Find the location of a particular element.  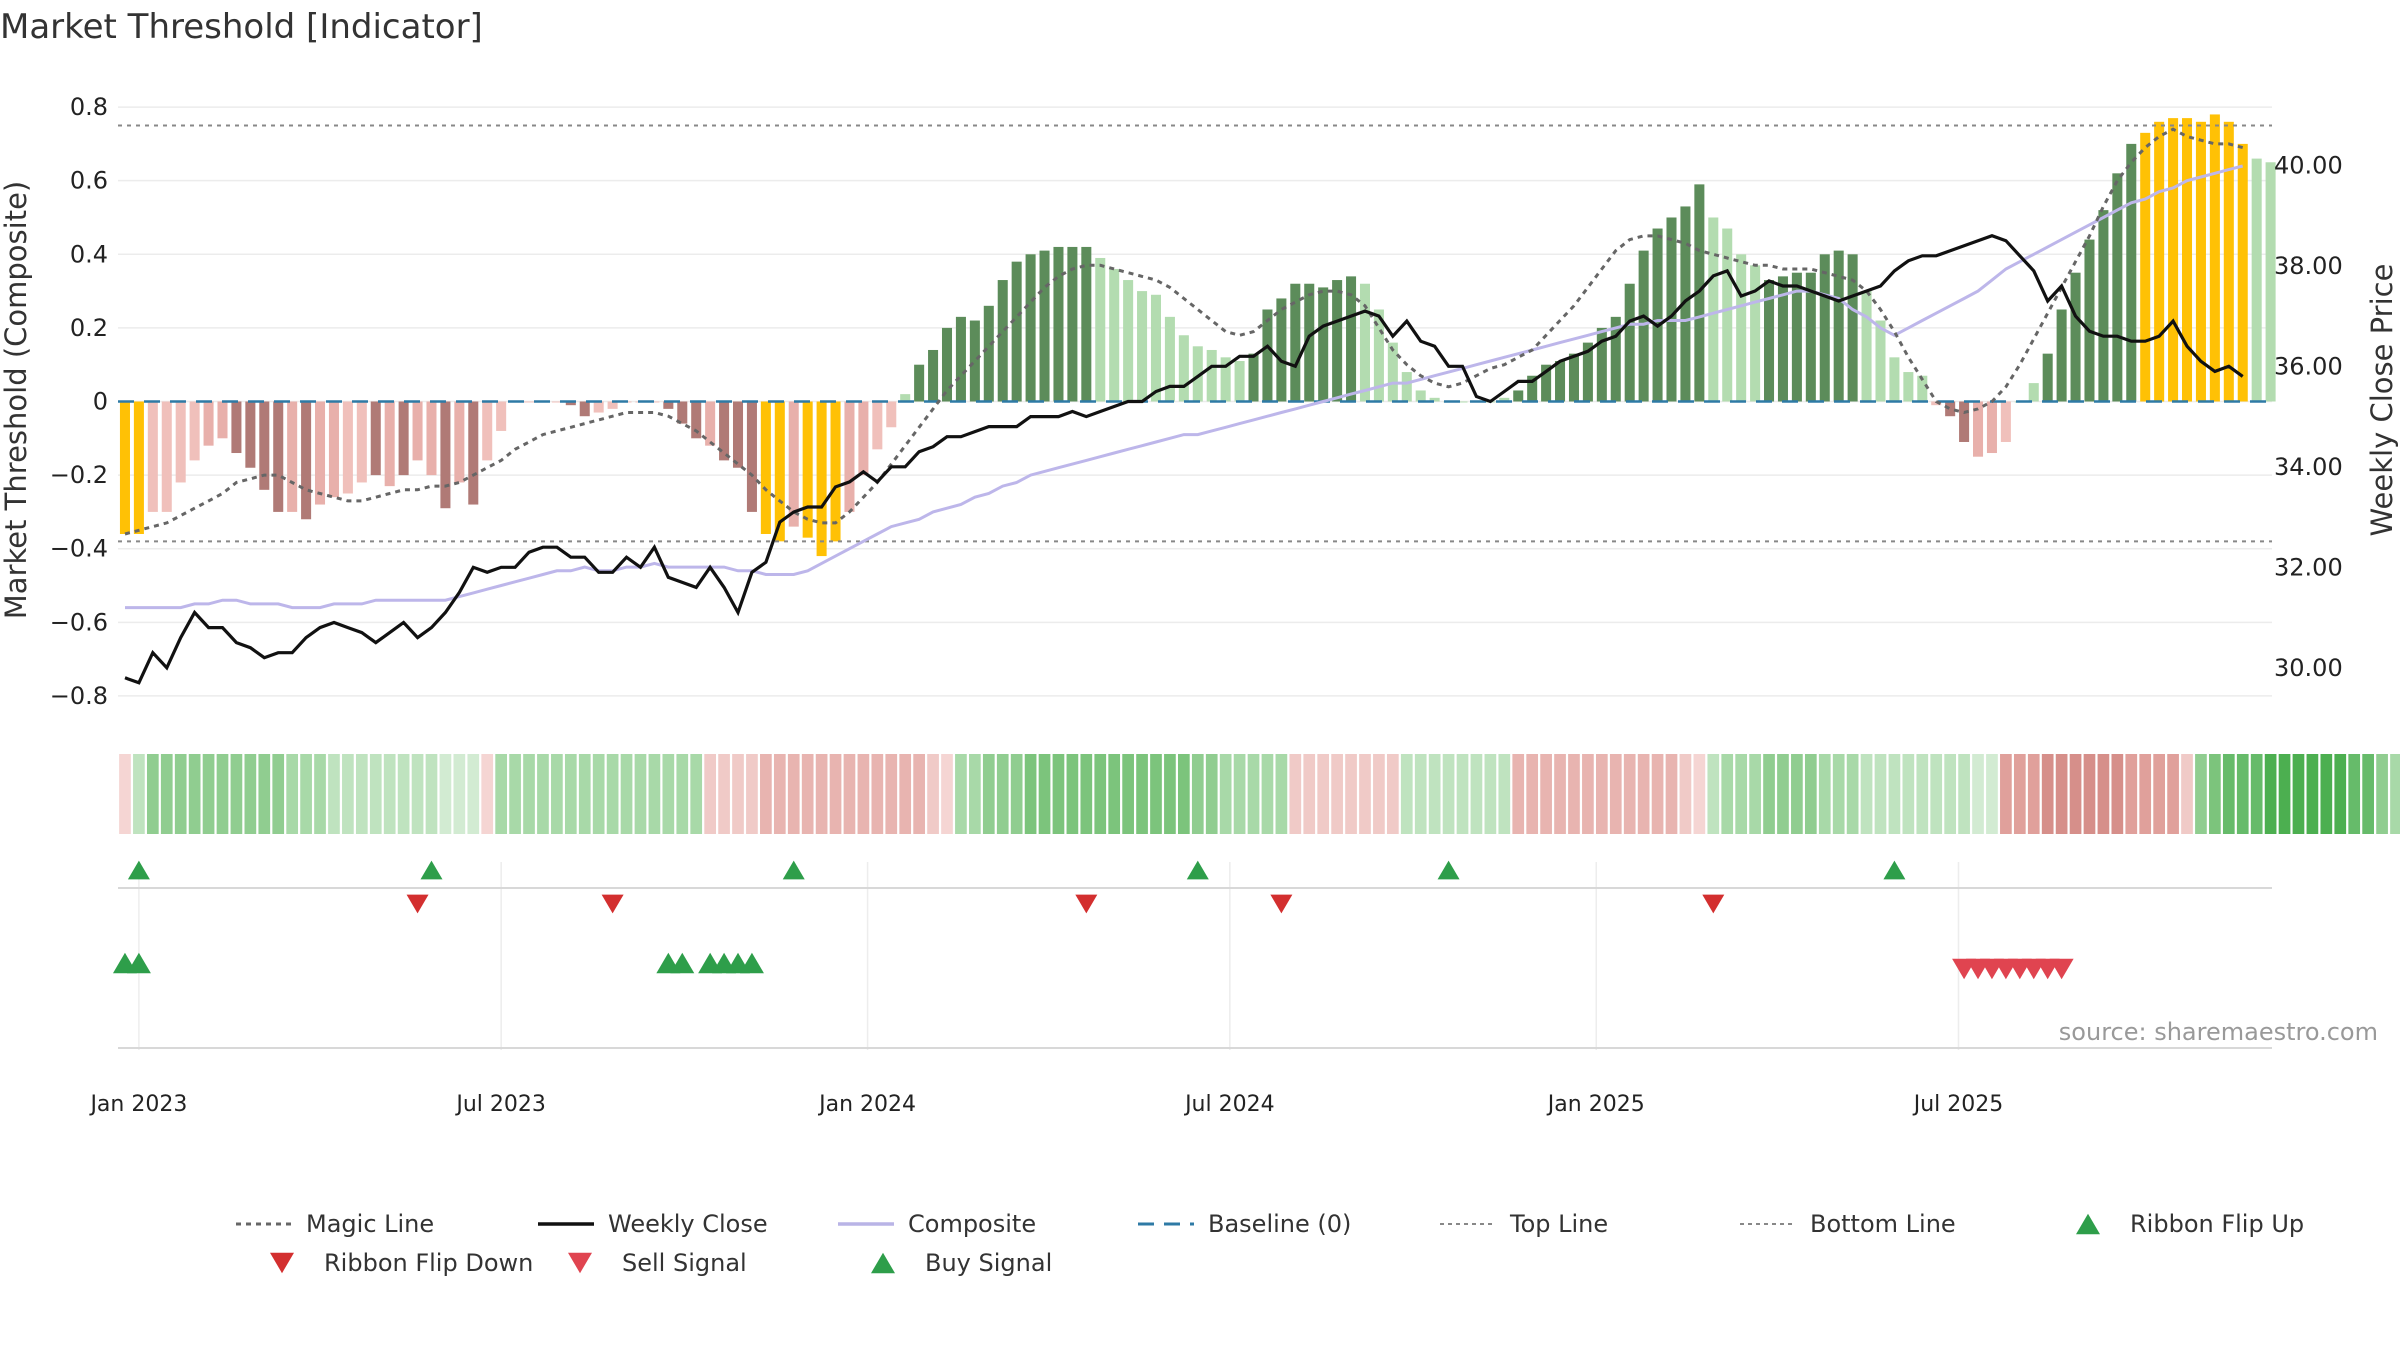

legend-label: Top Line is located at coordinates (1558, 1224).